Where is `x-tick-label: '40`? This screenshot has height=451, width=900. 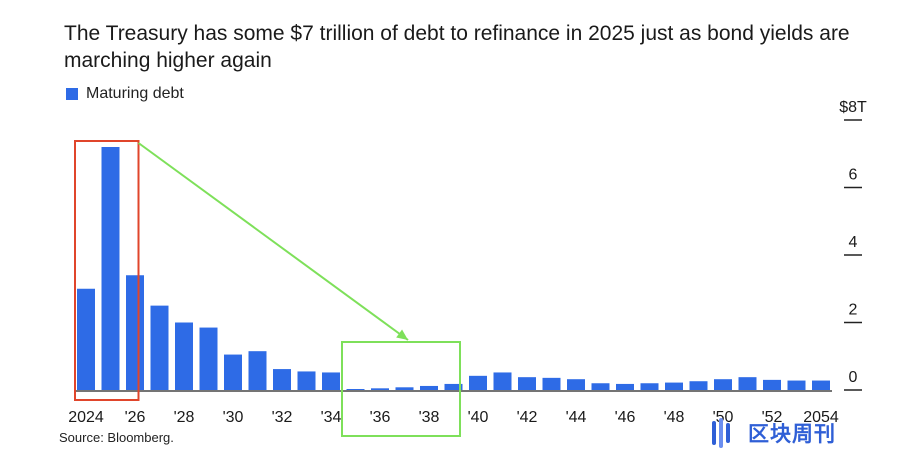 x-tick-label: '40 is located at coordinates (478, 417).